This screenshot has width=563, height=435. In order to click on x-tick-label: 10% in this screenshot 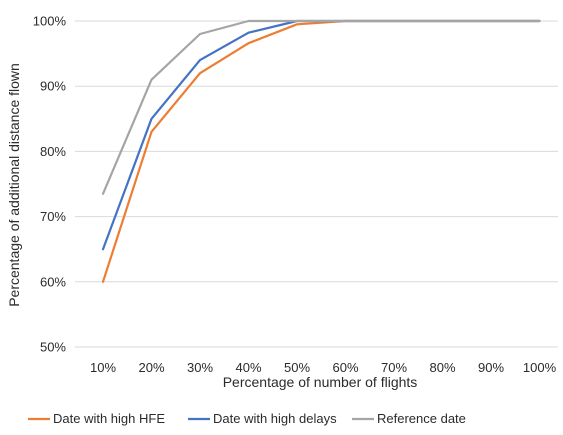, I will do `click(103, 367)`.